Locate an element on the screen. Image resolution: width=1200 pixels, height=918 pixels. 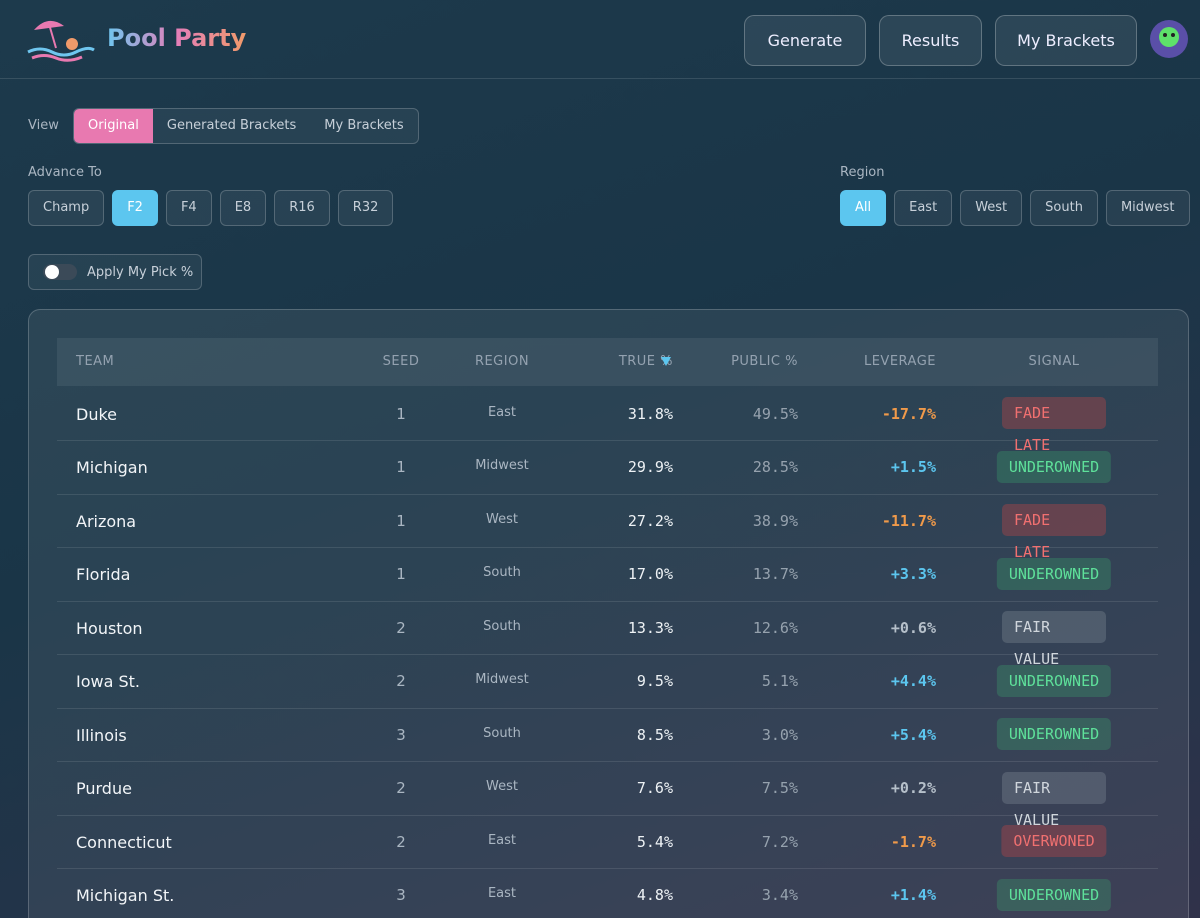
team-name: Florida is located at coordinates (103, 574).